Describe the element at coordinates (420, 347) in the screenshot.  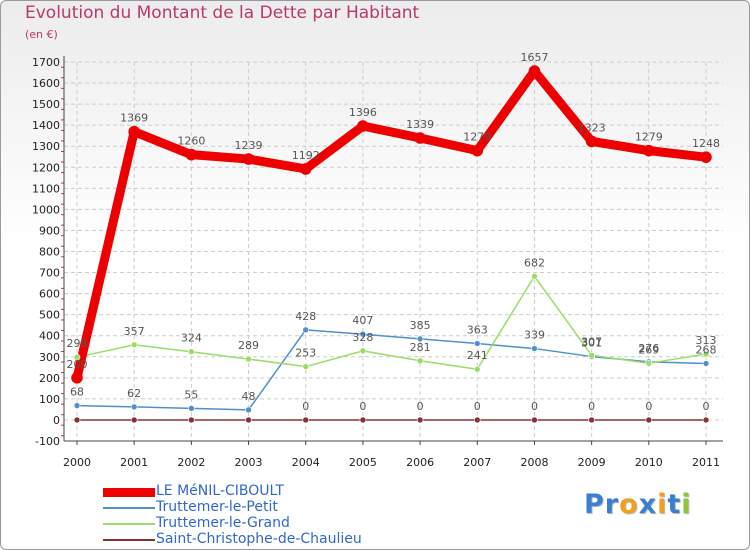
I see `data-label: 281` at that location.